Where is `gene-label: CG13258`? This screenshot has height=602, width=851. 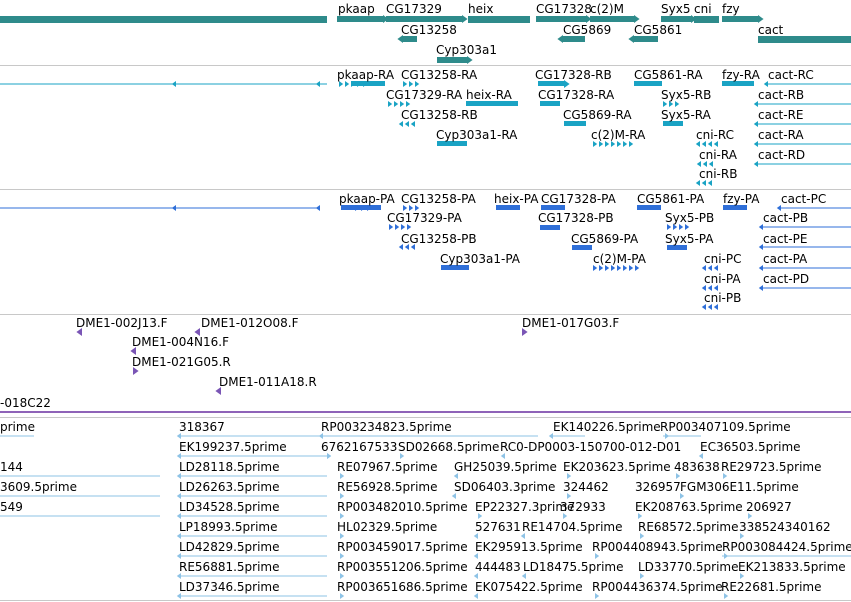 gene-label: CG13258 is located at coordinates (429, 30).